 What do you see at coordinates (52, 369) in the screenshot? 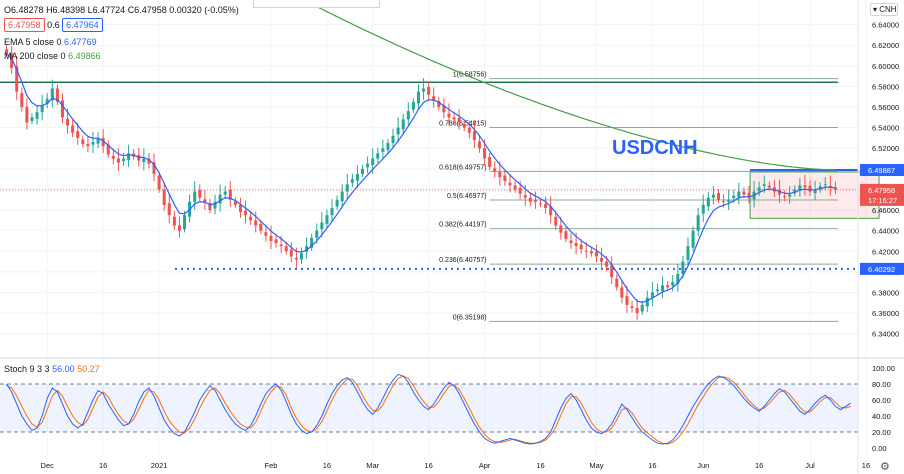
I see `stoch-legend: Stoch 9 3 3 56.00 50.27` at bounding box center [52, 369].